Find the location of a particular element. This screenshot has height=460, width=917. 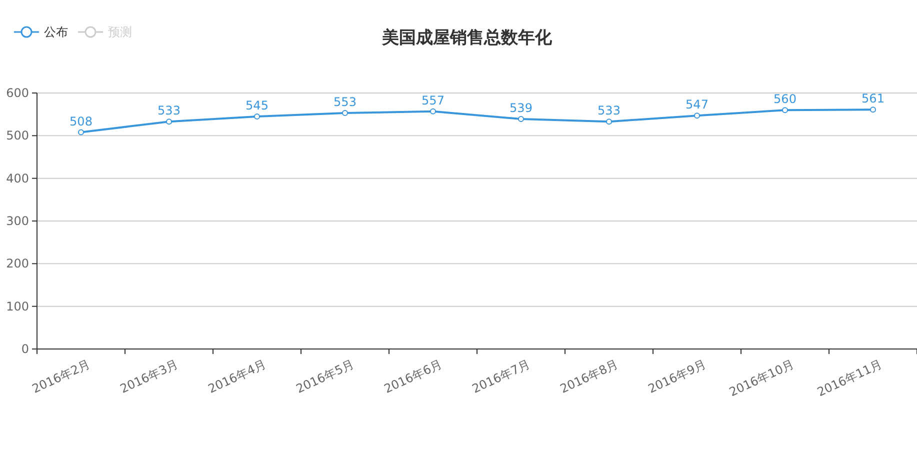

data-label: 547 is located at coordinates (697, 105).